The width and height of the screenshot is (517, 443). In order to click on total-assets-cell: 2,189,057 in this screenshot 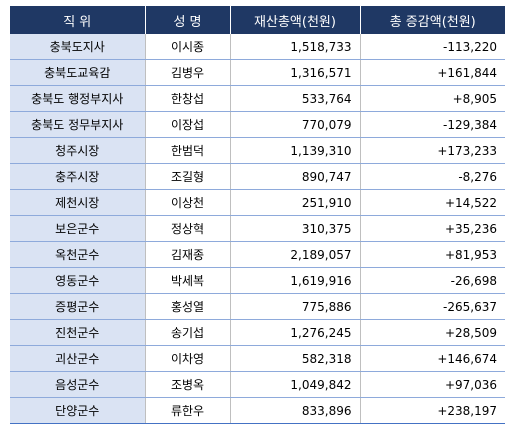, I will do `click(295, 254)`.